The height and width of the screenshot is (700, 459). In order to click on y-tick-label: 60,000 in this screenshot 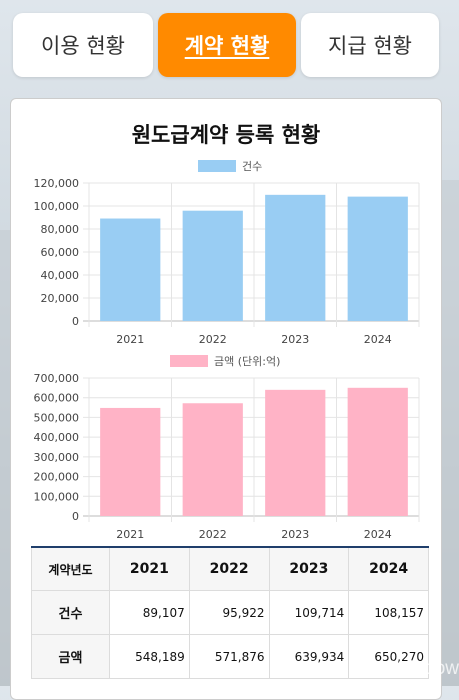, I will do `click(60, 252)`.